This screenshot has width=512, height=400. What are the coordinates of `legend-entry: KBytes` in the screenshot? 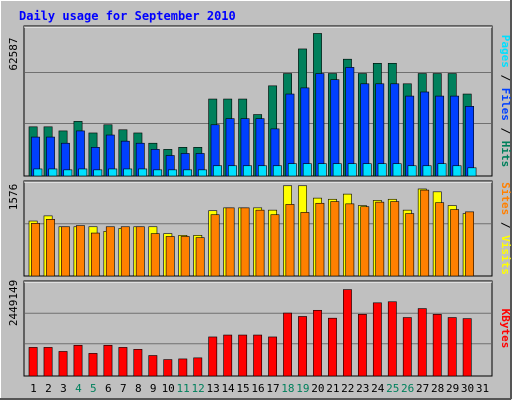 It's located at (505, 329).